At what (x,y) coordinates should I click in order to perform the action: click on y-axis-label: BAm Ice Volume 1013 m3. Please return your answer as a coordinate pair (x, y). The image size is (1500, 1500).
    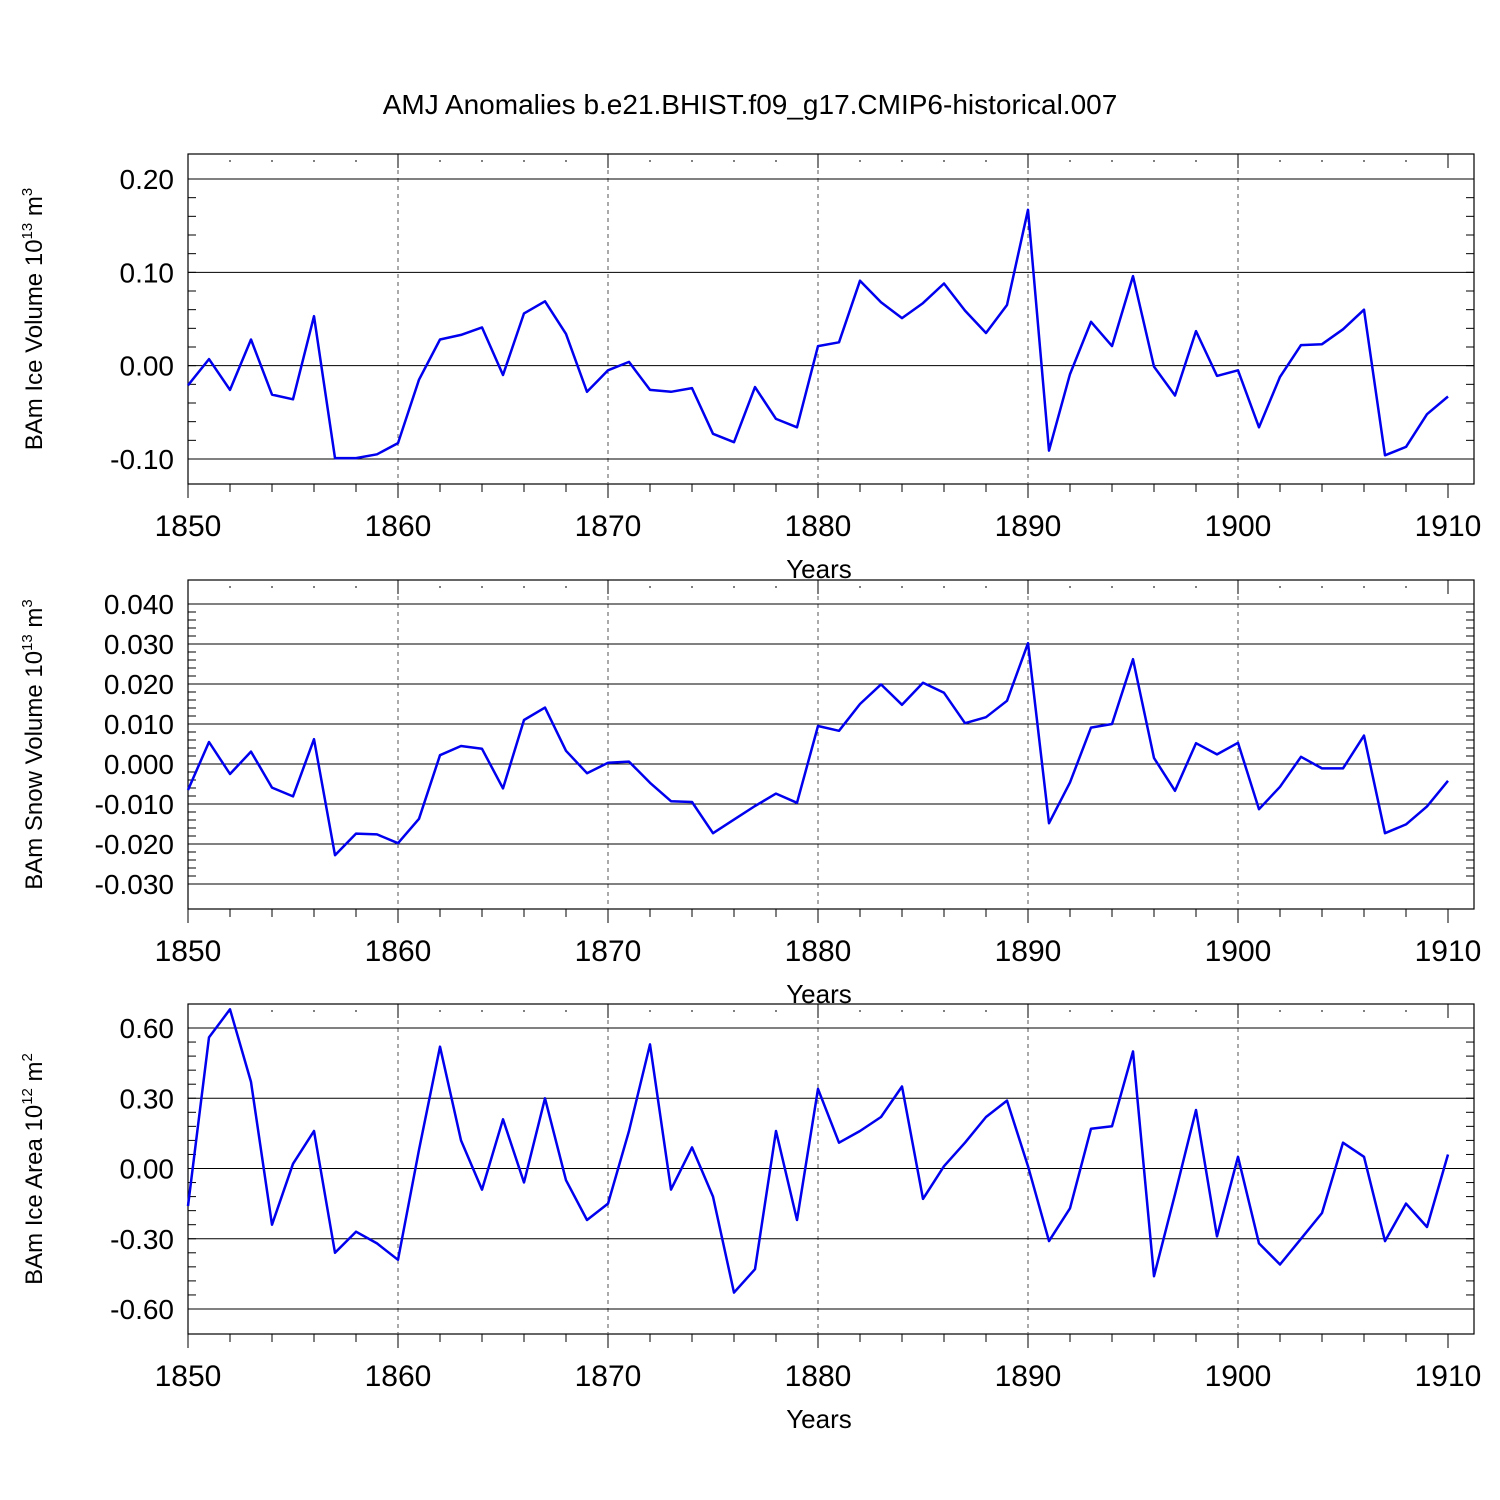
    Looking at the image, I should click on (33, 319).